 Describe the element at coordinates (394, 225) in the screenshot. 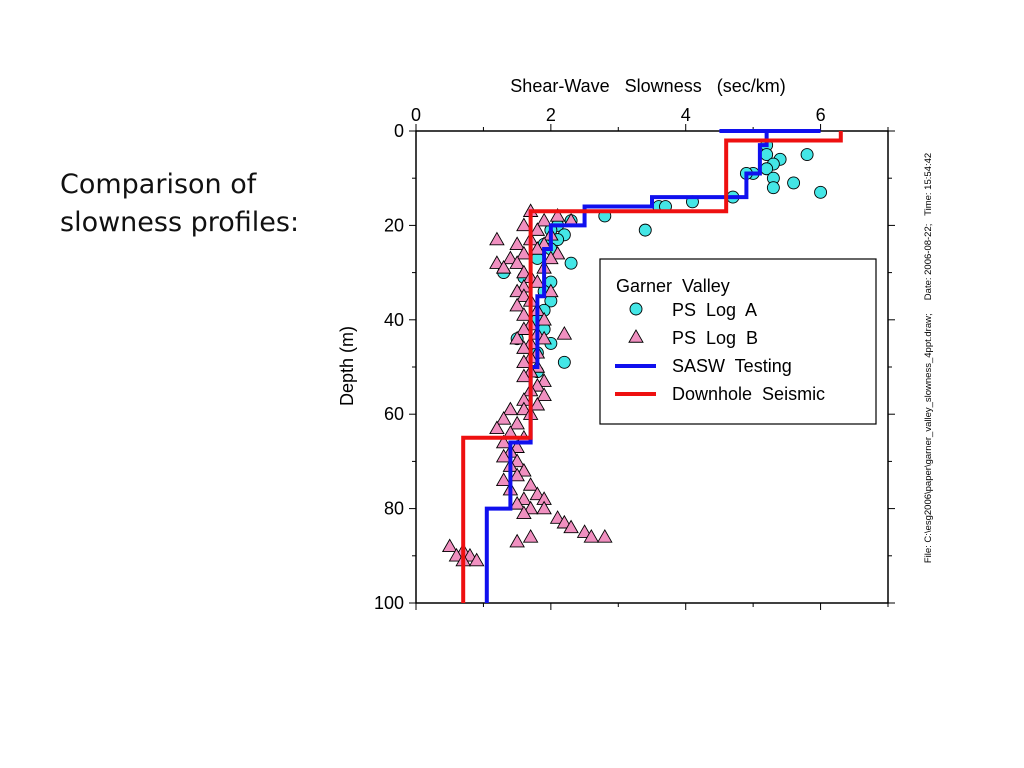

I see `y-tick-label: 20` at that location.